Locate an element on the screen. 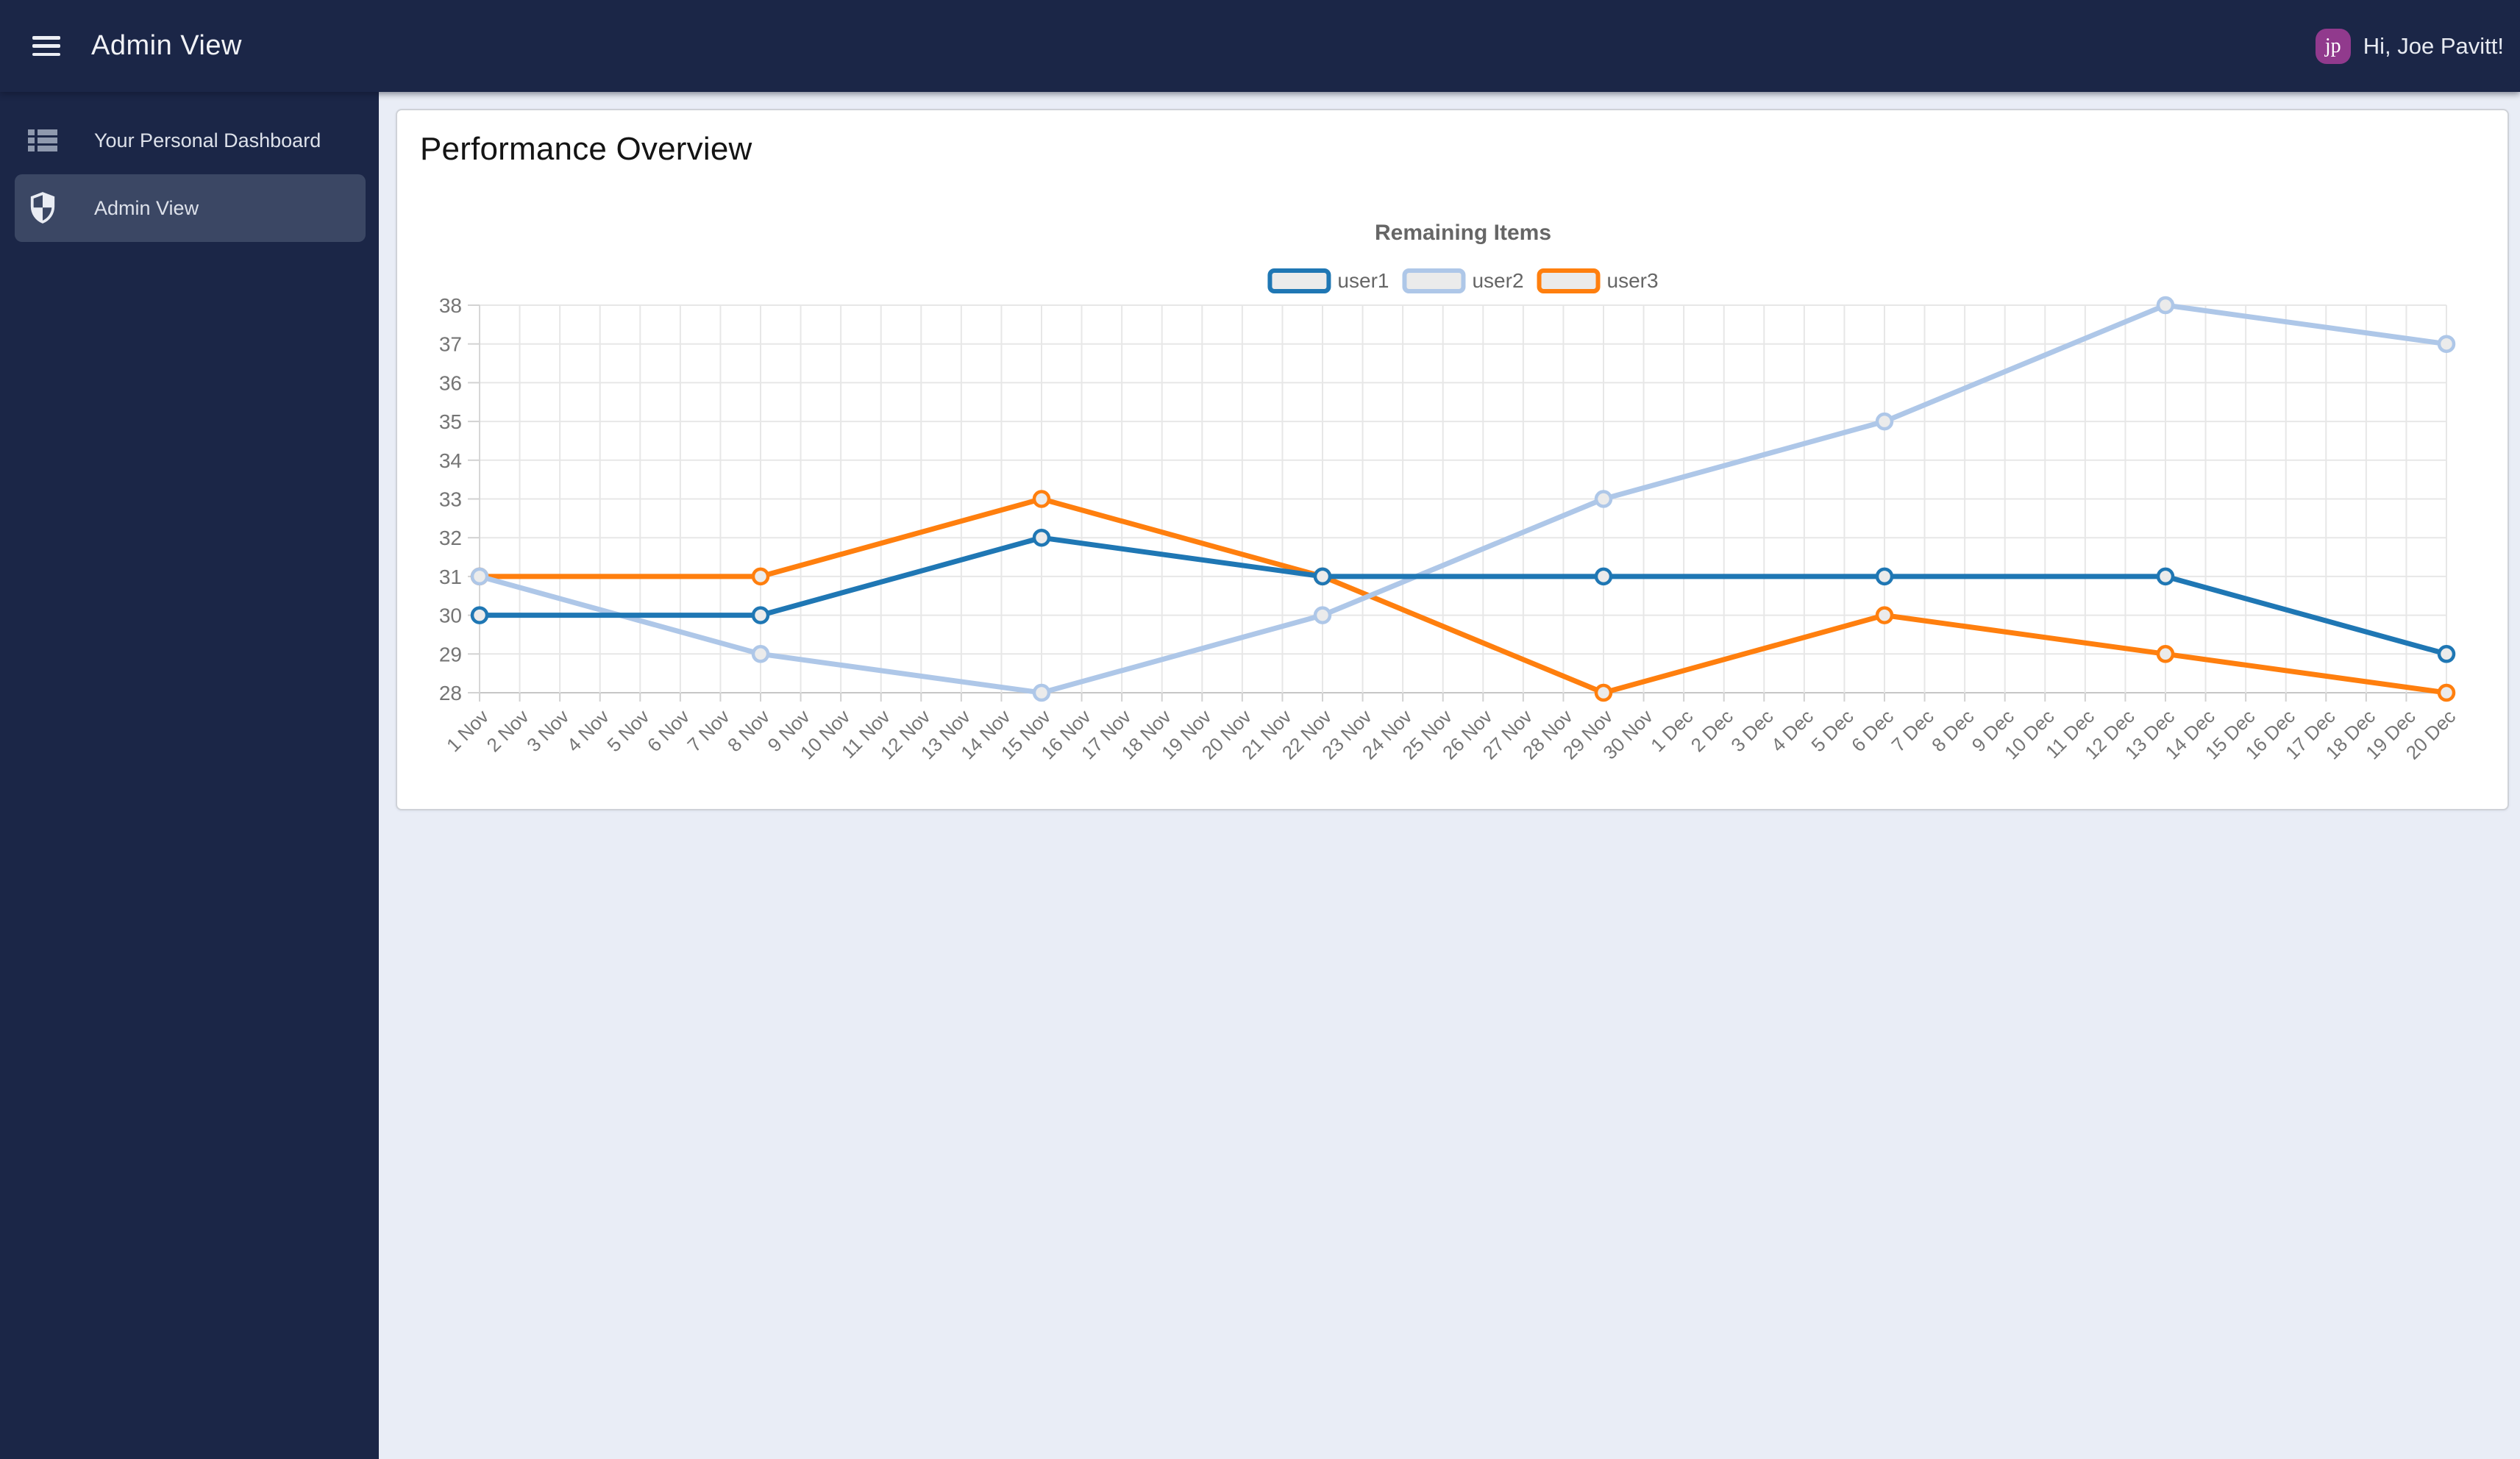 This screenshot has width=2520, height=1459. data-point-user2-6 Dec is located at coordinates (1885, 421).